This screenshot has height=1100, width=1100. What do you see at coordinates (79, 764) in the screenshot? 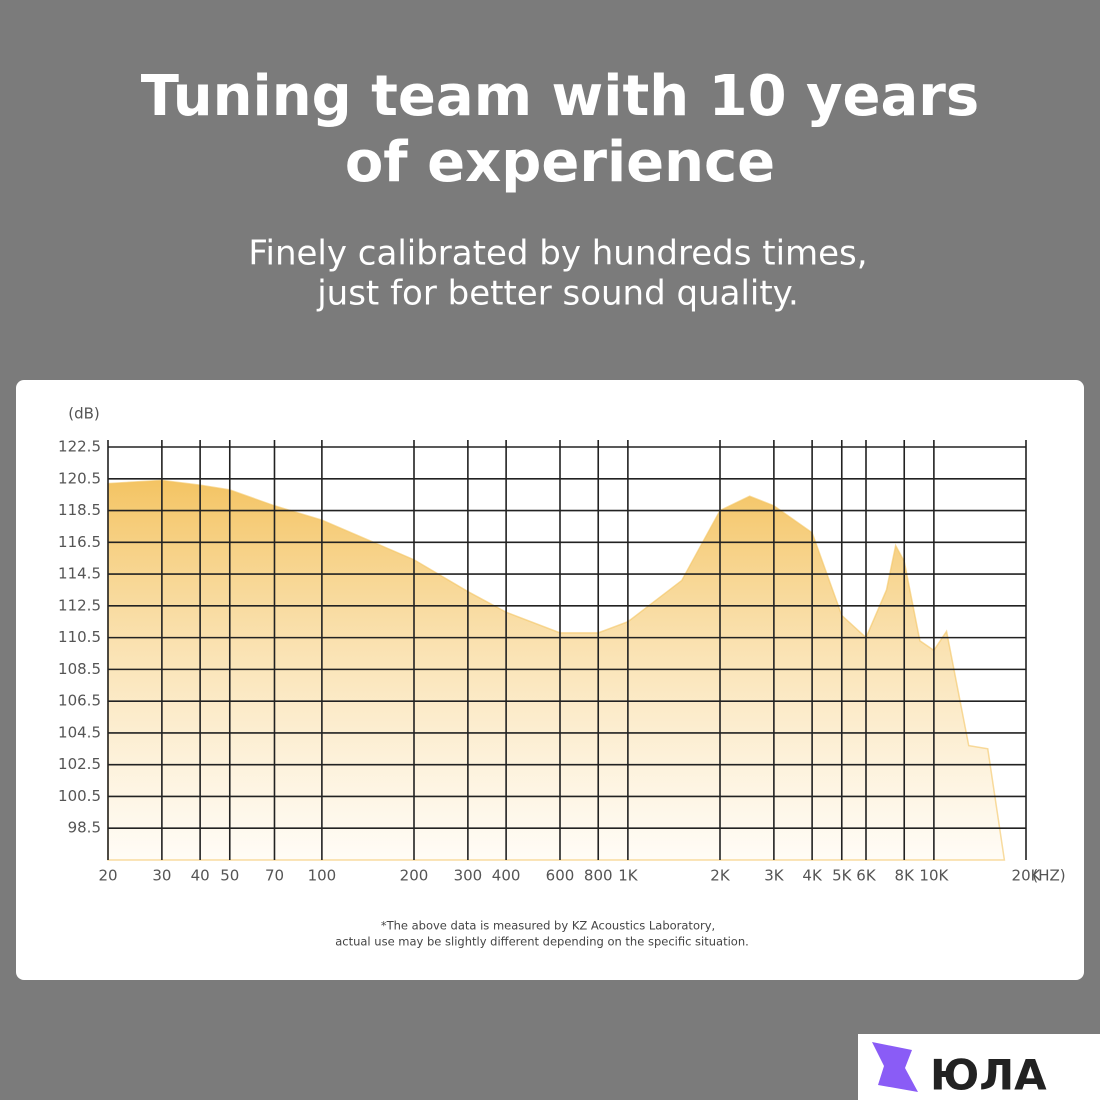
I see `y-tick-label: 102.5` at bounding box center [79, 764].